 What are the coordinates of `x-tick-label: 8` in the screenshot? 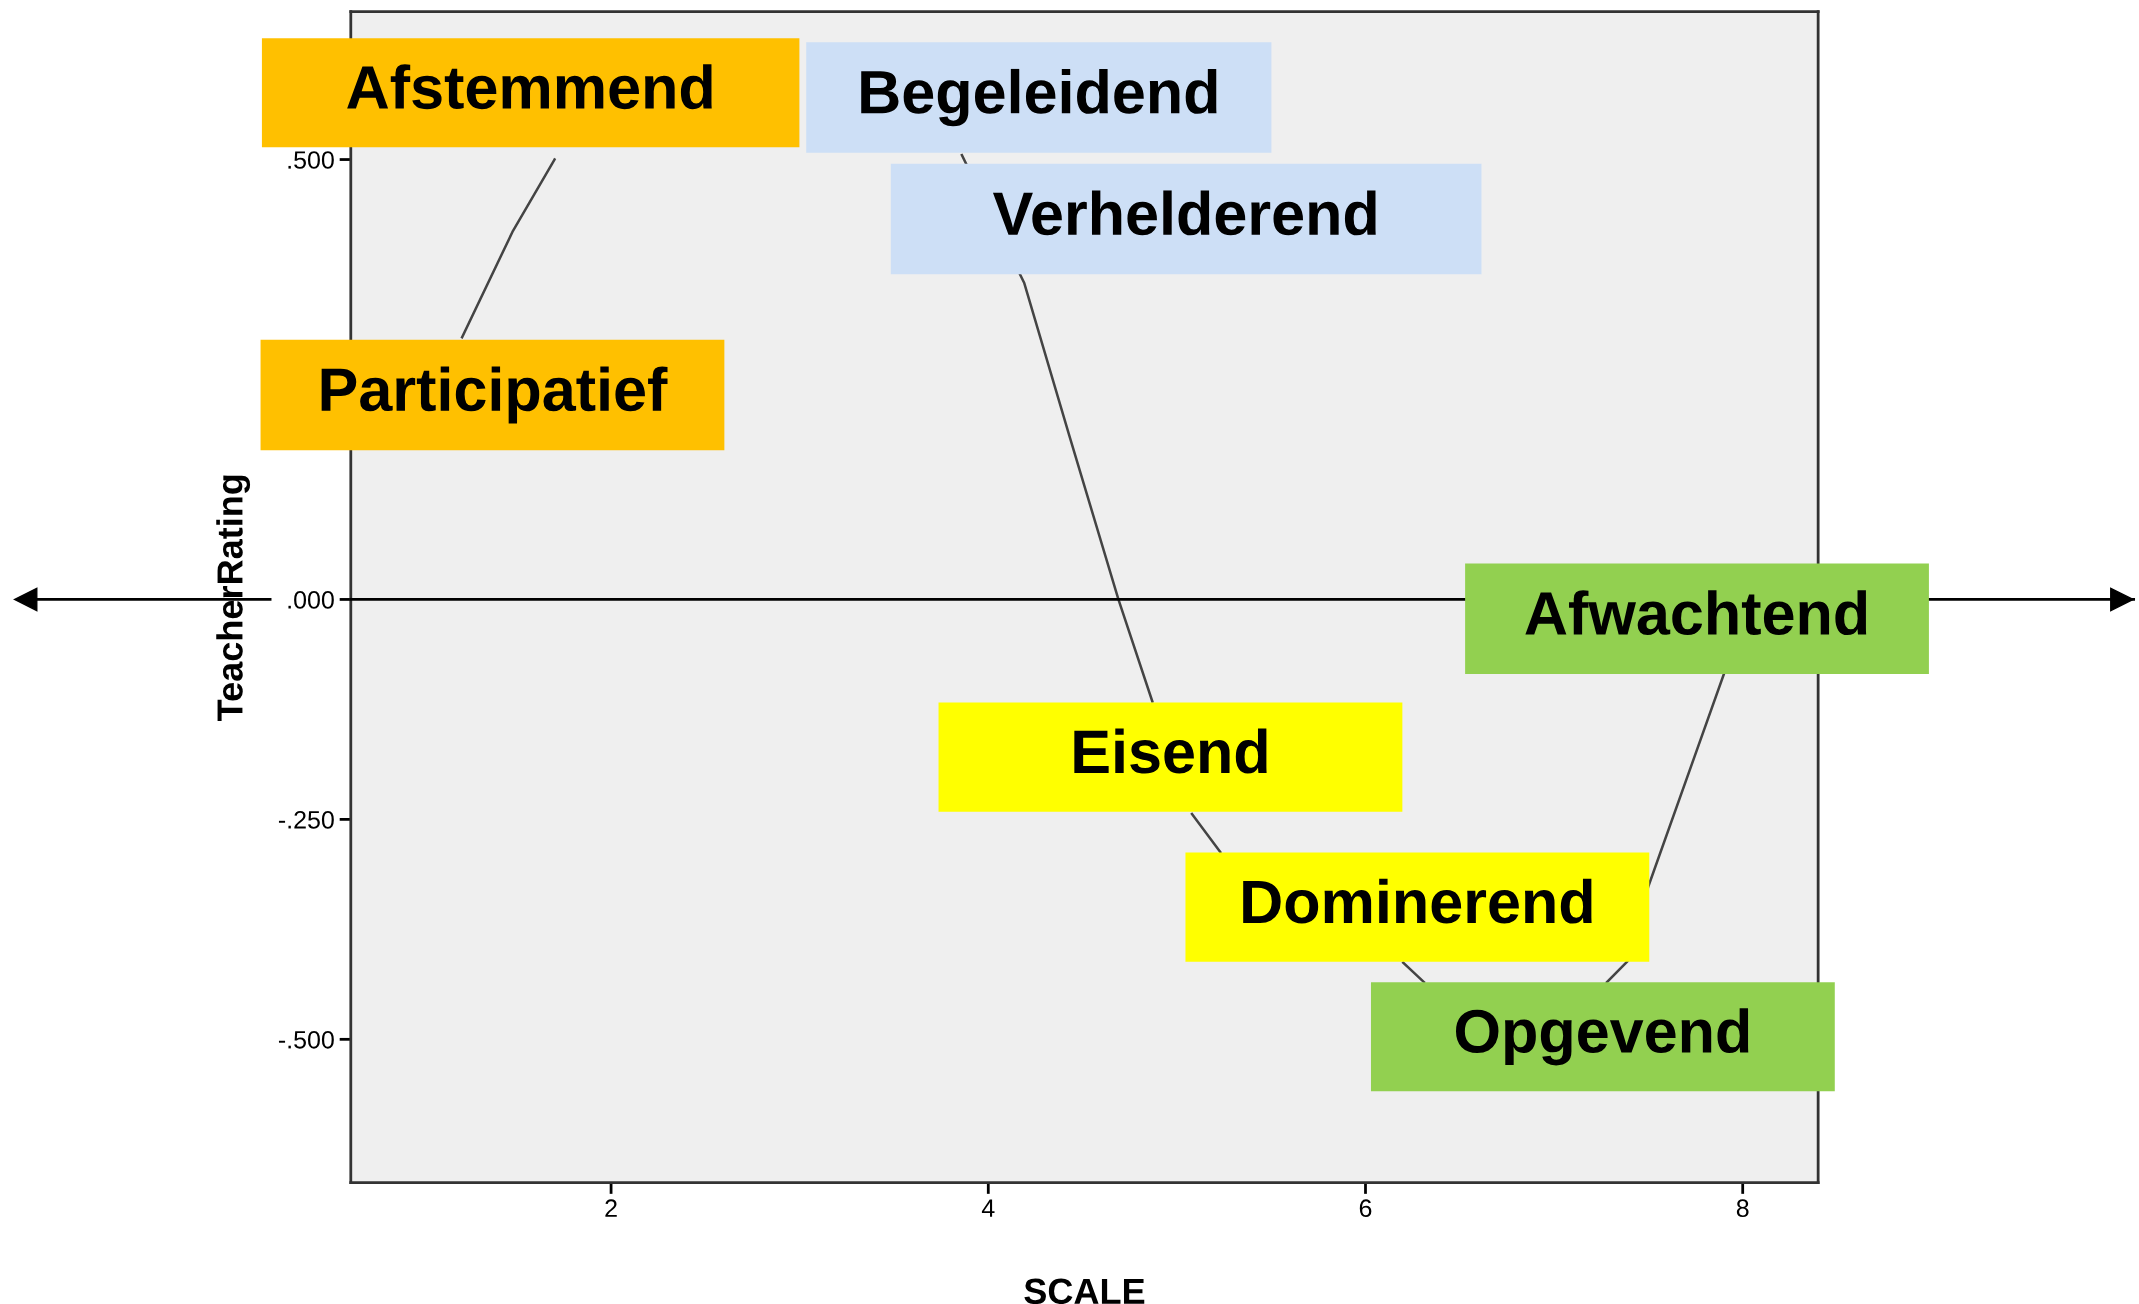 It's located at (1742, 1208).